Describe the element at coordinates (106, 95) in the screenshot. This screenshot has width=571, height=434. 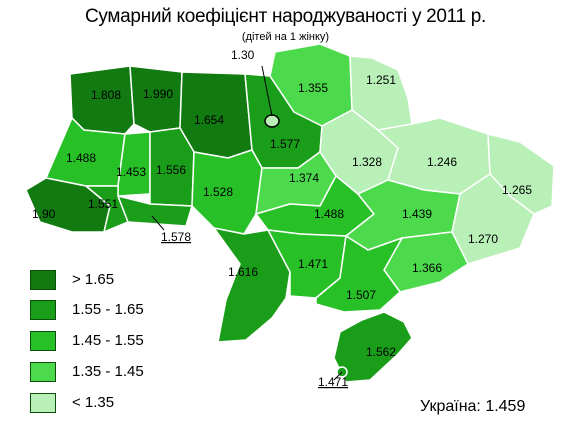
I see `label-volyn: 1.808` at that location.